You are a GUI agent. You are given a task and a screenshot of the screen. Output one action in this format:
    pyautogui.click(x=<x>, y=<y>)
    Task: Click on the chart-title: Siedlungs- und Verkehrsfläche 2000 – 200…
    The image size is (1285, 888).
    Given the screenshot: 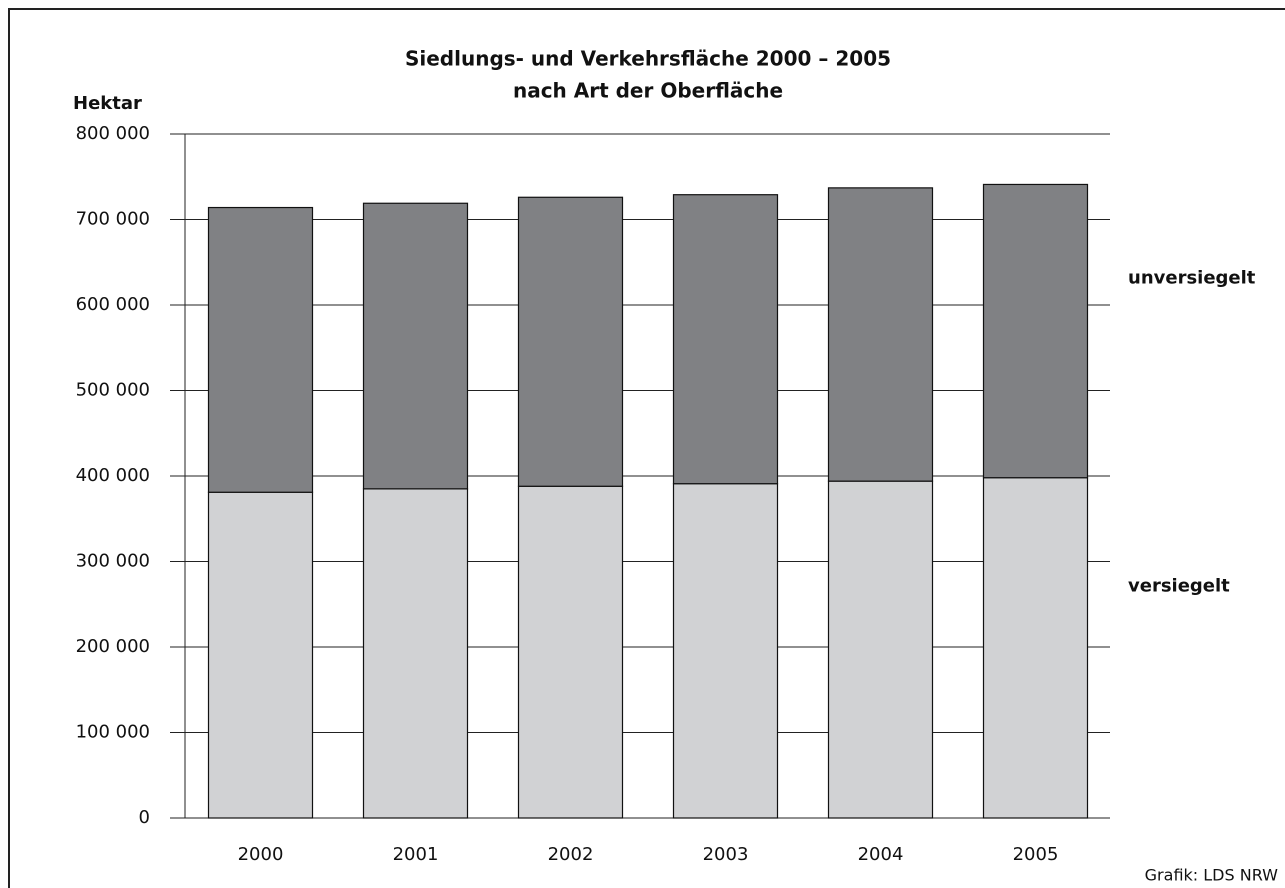 What is the action you would take?
    pyautogui.click(x=648, y=59)
    